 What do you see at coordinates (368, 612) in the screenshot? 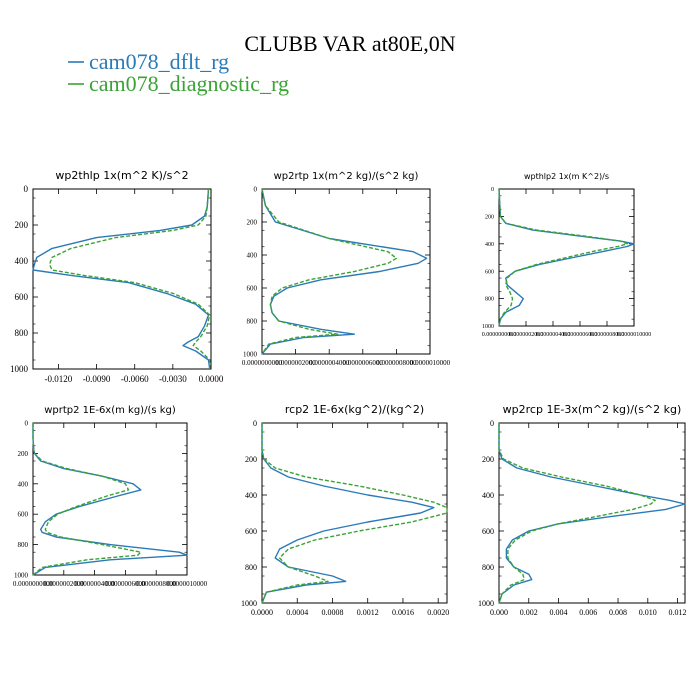
I see `x-tick-label: 0.0012` at bounding box center [368, 612].